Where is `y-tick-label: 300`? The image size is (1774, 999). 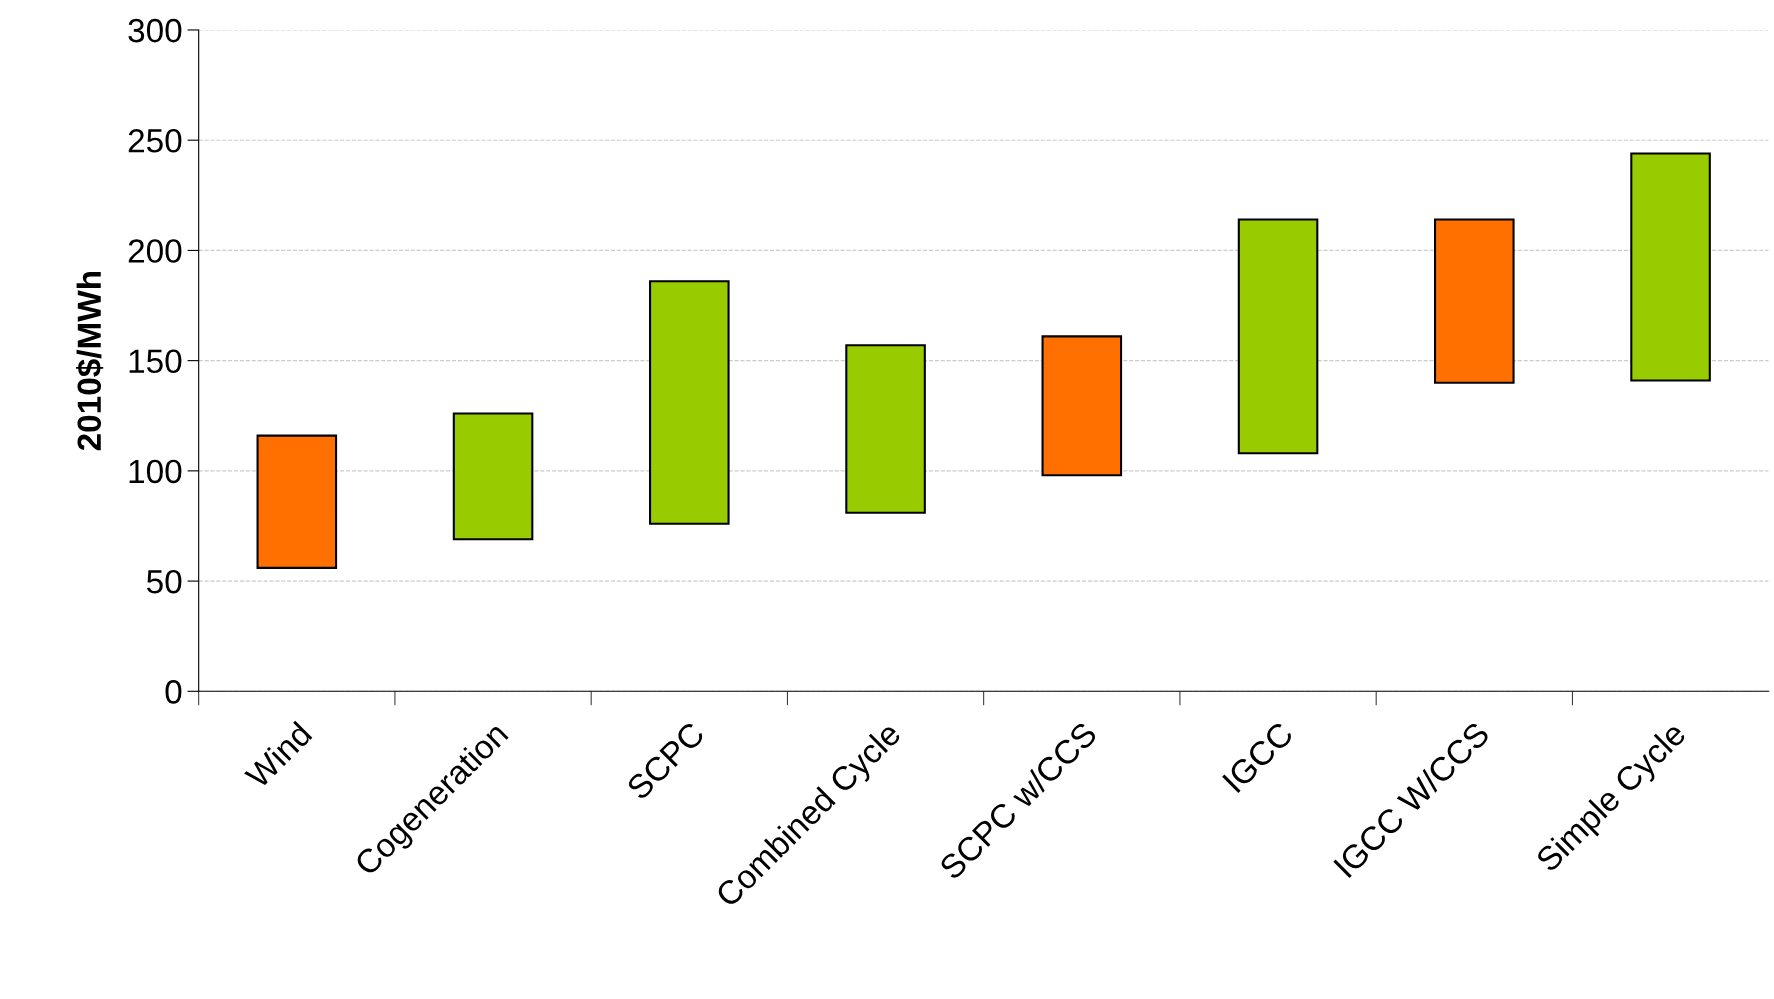 y-tick-label: 300 is located at coordinates (155, 30).